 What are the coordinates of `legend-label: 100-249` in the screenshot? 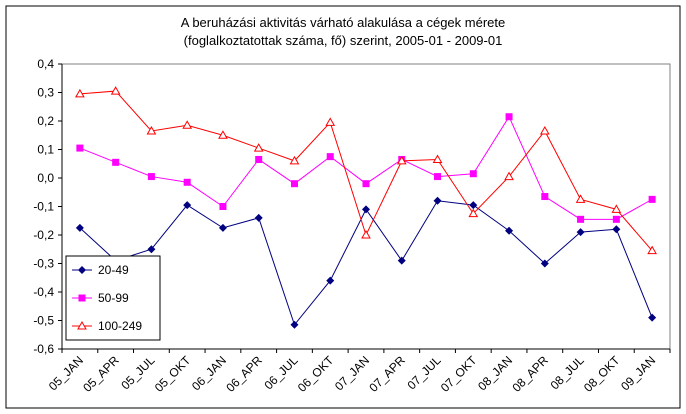 It's located at (120, 326).